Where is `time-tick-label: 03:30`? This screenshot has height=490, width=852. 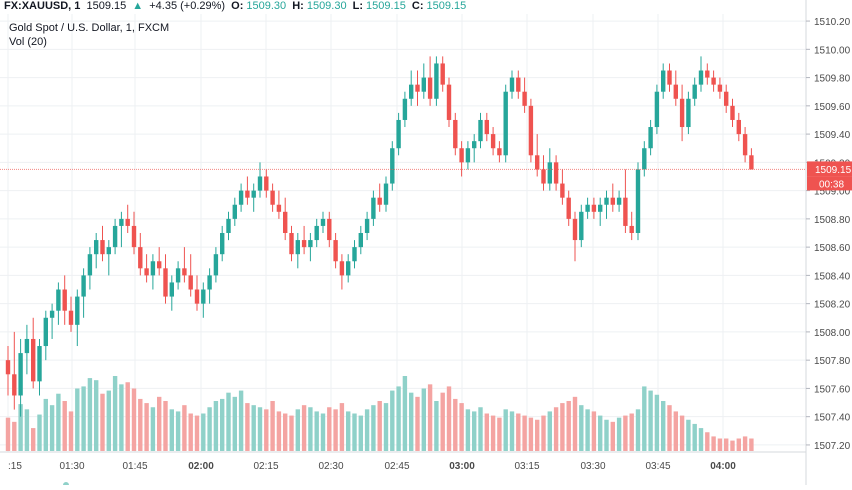
time-tick-label: 03:30 is located at coordinates (592, 466).